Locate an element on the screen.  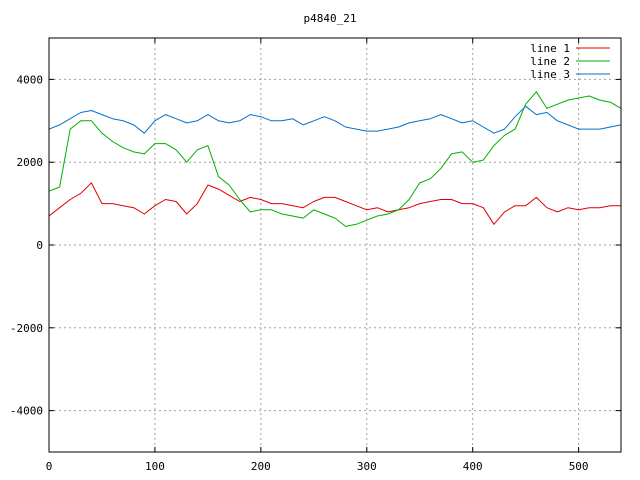
y-tick-label: 2000 is located at coordinates (30, 162).